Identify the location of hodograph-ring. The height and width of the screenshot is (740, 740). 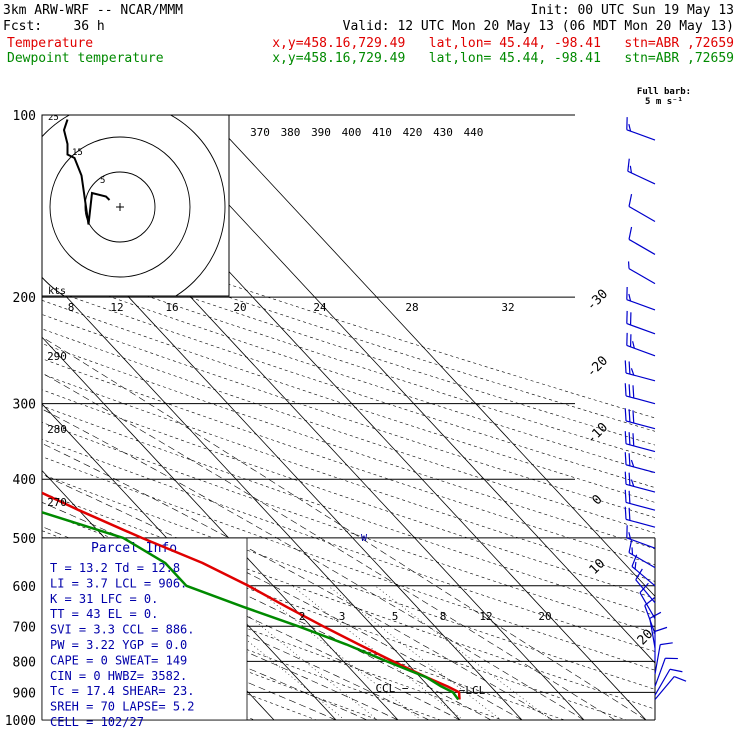
(120, 207).